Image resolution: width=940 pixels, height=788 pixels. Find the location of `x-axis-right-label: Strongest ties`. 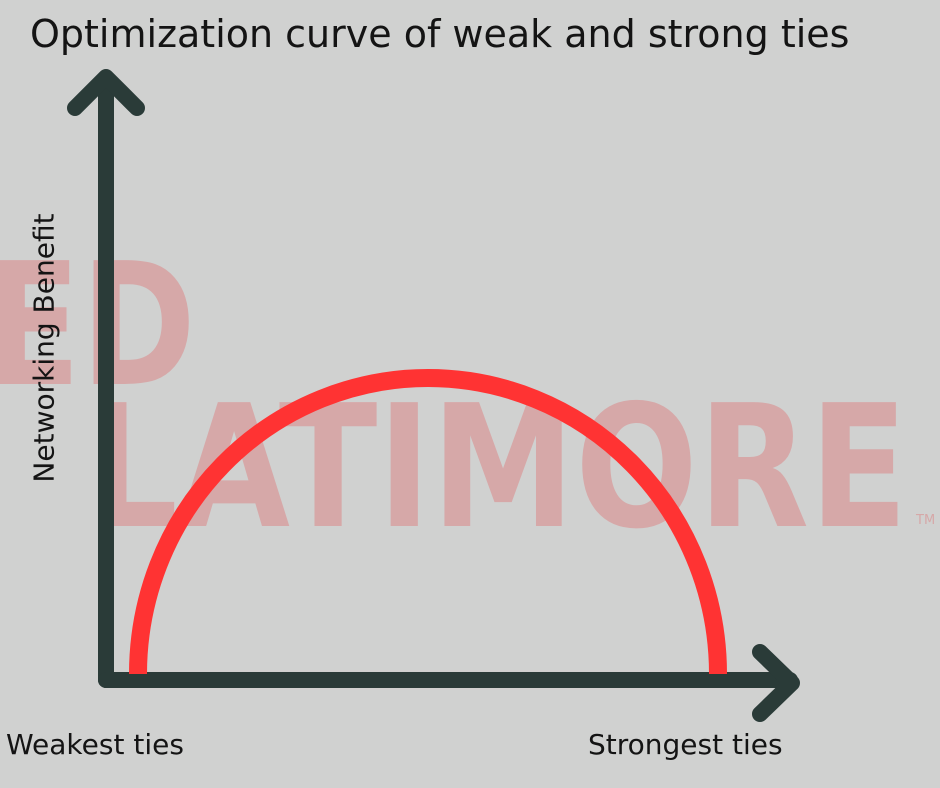

x-axis-right-label: Strongest ties is located at coordinates (685, 744).